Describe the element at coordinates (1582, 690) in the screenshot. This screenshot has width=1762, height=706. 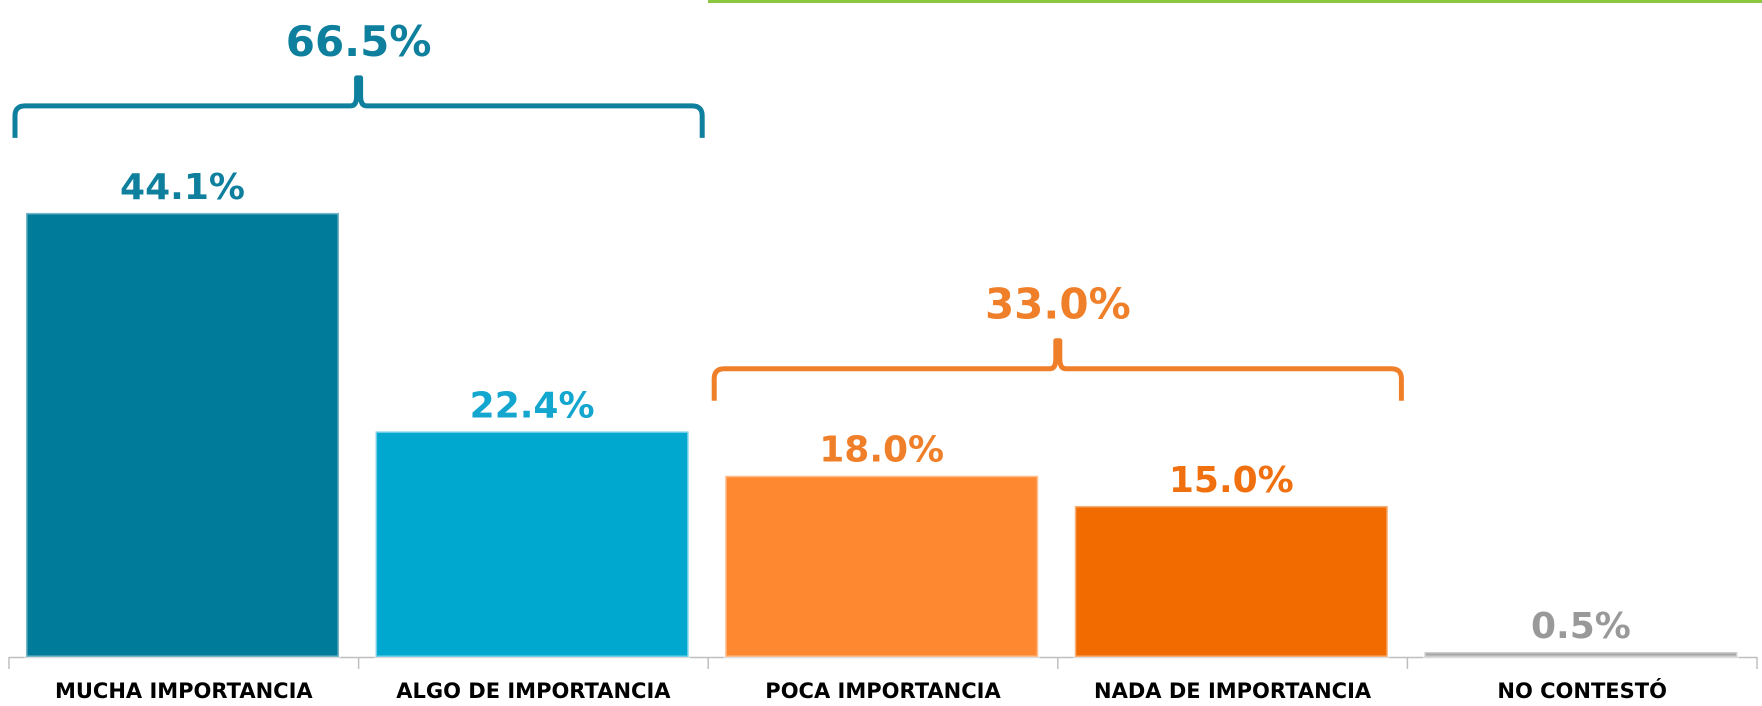
I see `x-tick-label: NO CONTESTÓ` at that location.